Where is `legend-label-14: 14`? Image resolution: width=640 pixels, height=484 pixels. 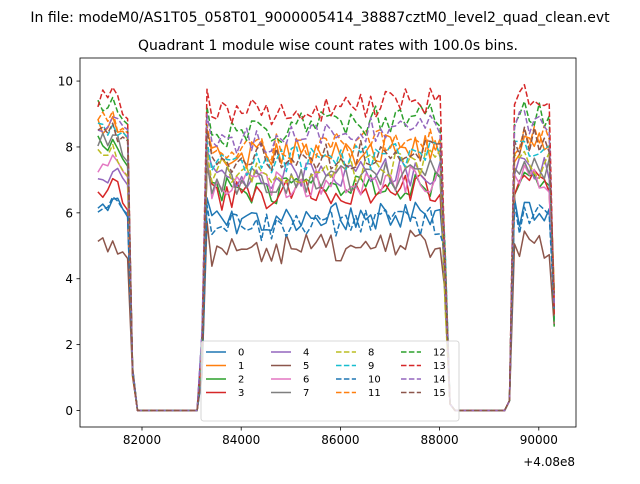
legend-label-14: 14 is located at coordinates (439, 380).